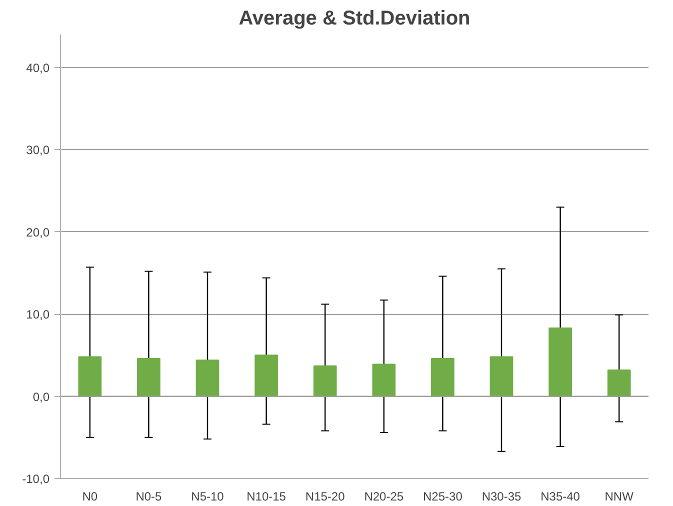 The image size is (673, 506). Describe the element at coordinates (38, 67) in the screenshot. I see `y-tick-label: 40,0` at that location.